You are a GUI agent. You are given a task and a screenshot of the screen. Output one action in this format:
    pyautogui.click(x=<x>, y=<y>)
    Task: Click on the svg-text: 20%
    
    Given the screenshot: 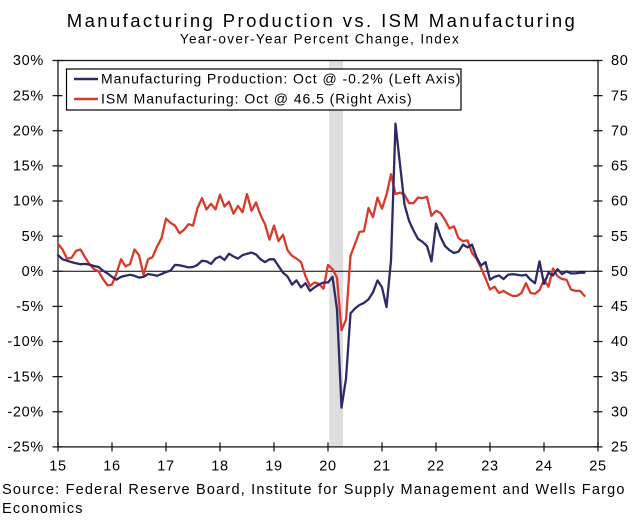 What is the action you would take?
    pyautogui.click(x=28, y=131)
    